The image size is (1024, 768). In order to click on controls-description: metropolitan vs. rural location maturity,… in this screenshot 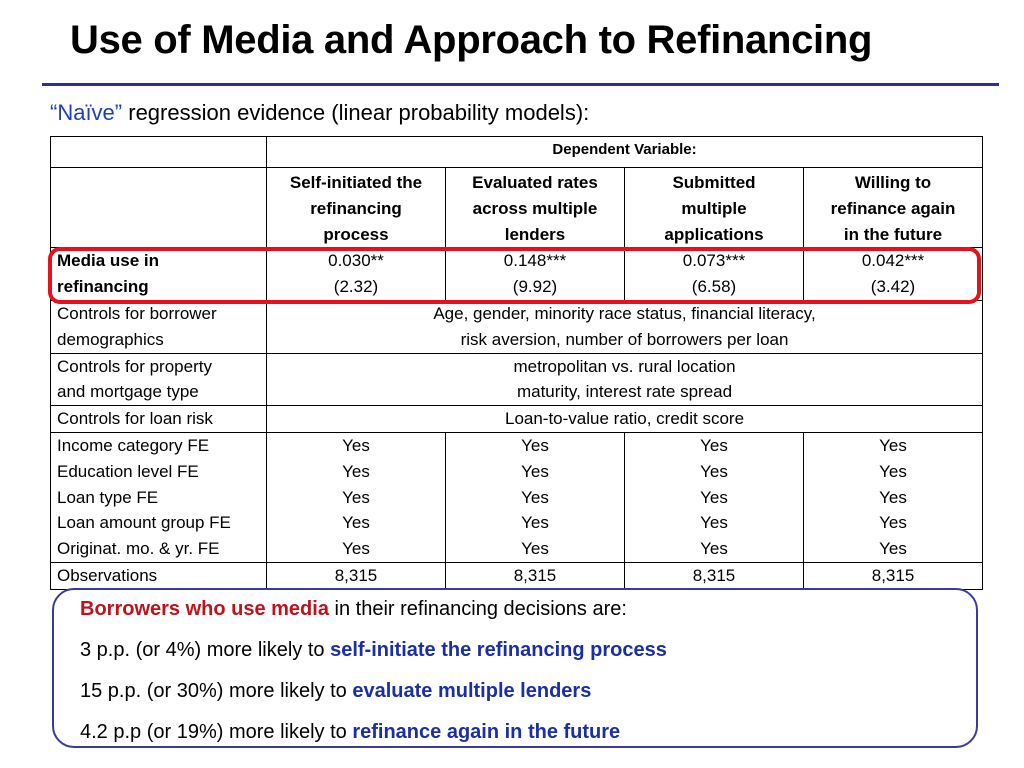, I will do `click(624, 379)`.